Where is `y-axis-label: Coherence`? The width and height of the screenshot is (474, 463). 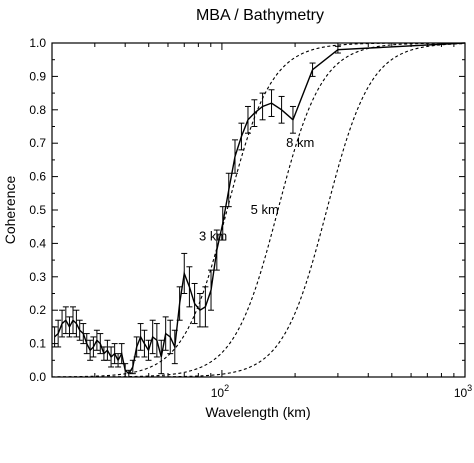
y-axis-label: Coherence is located at coordinates (10, 210).